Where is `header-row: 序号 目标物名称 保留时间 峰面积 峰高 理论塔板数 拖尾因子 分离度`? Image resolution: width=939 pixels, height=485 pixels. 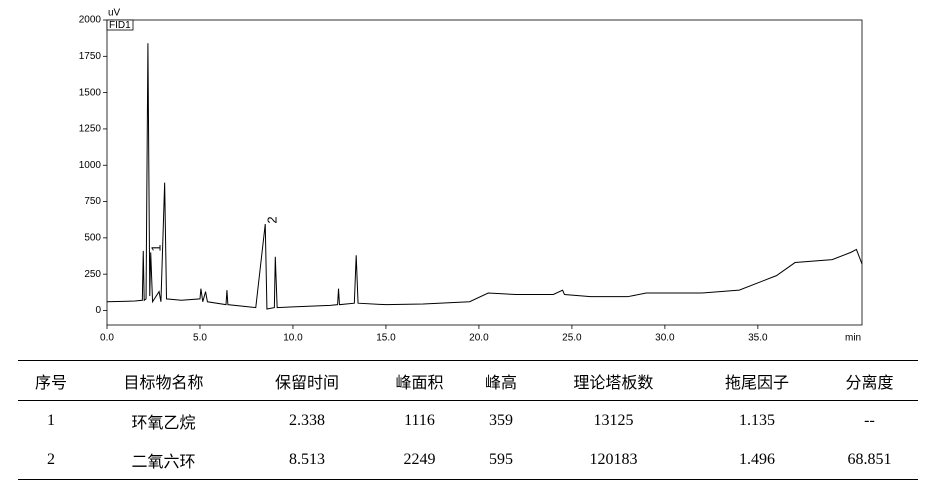
header-row: 序号 目标物名称 保留时间 峰面积 峰高 理论塔板数 拖尾因子 分离度 is located at coordinates (468, 380).